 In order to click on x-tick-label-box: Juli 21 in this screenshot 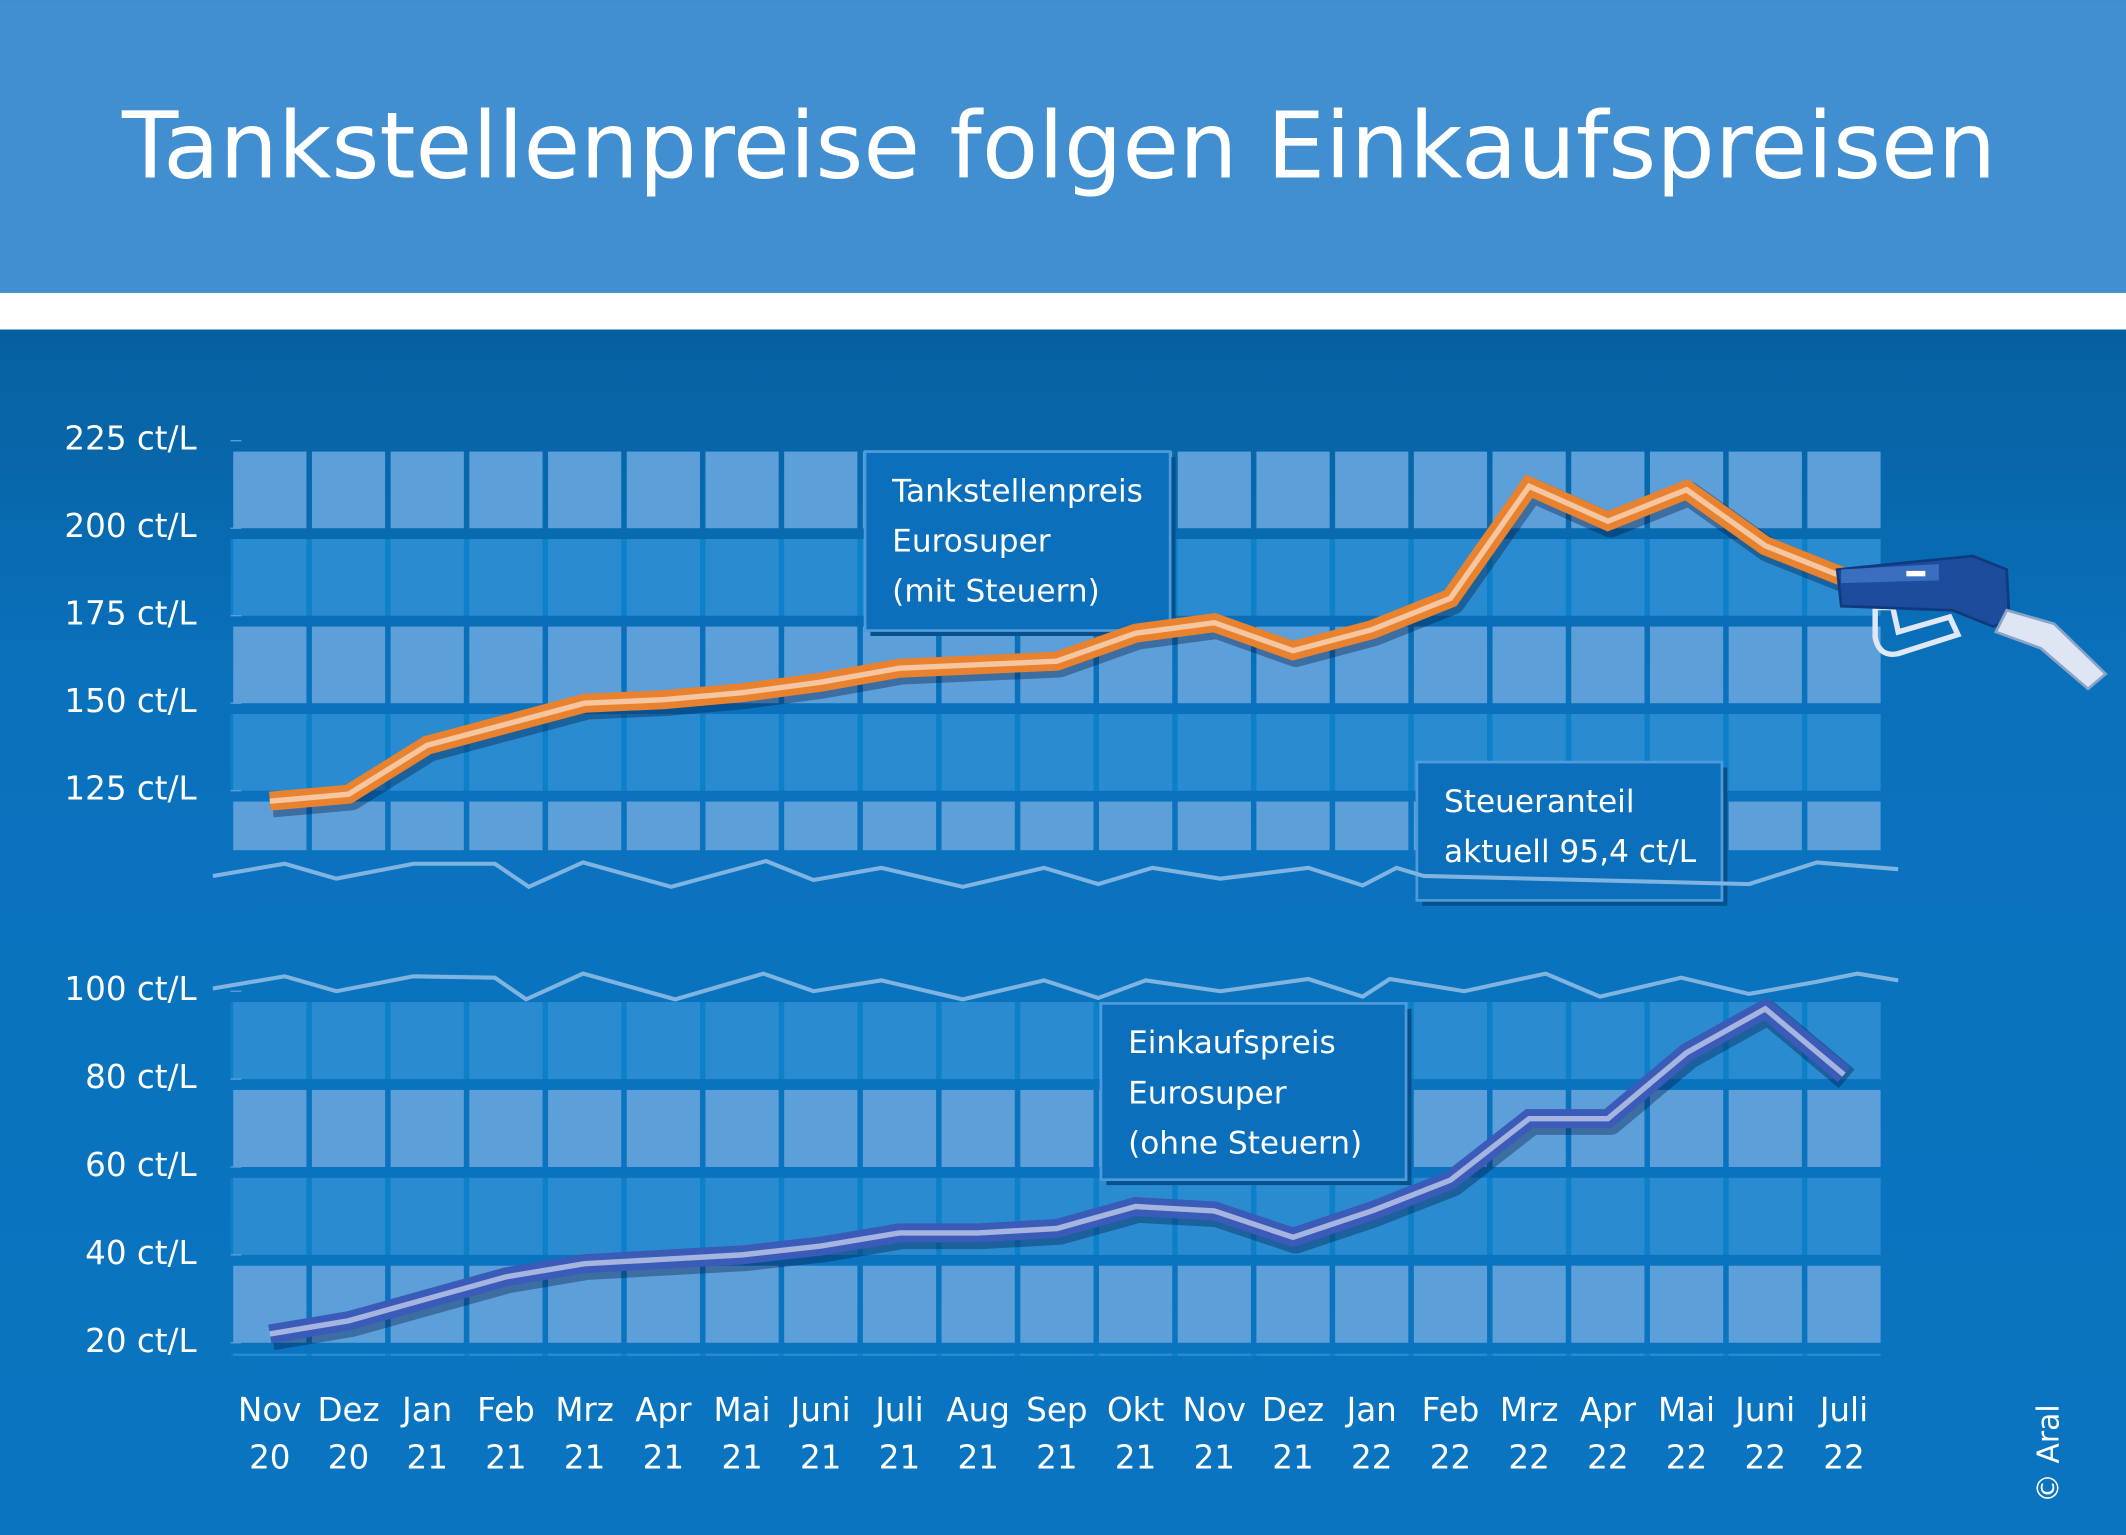, I will do `click(899, 1433)`.